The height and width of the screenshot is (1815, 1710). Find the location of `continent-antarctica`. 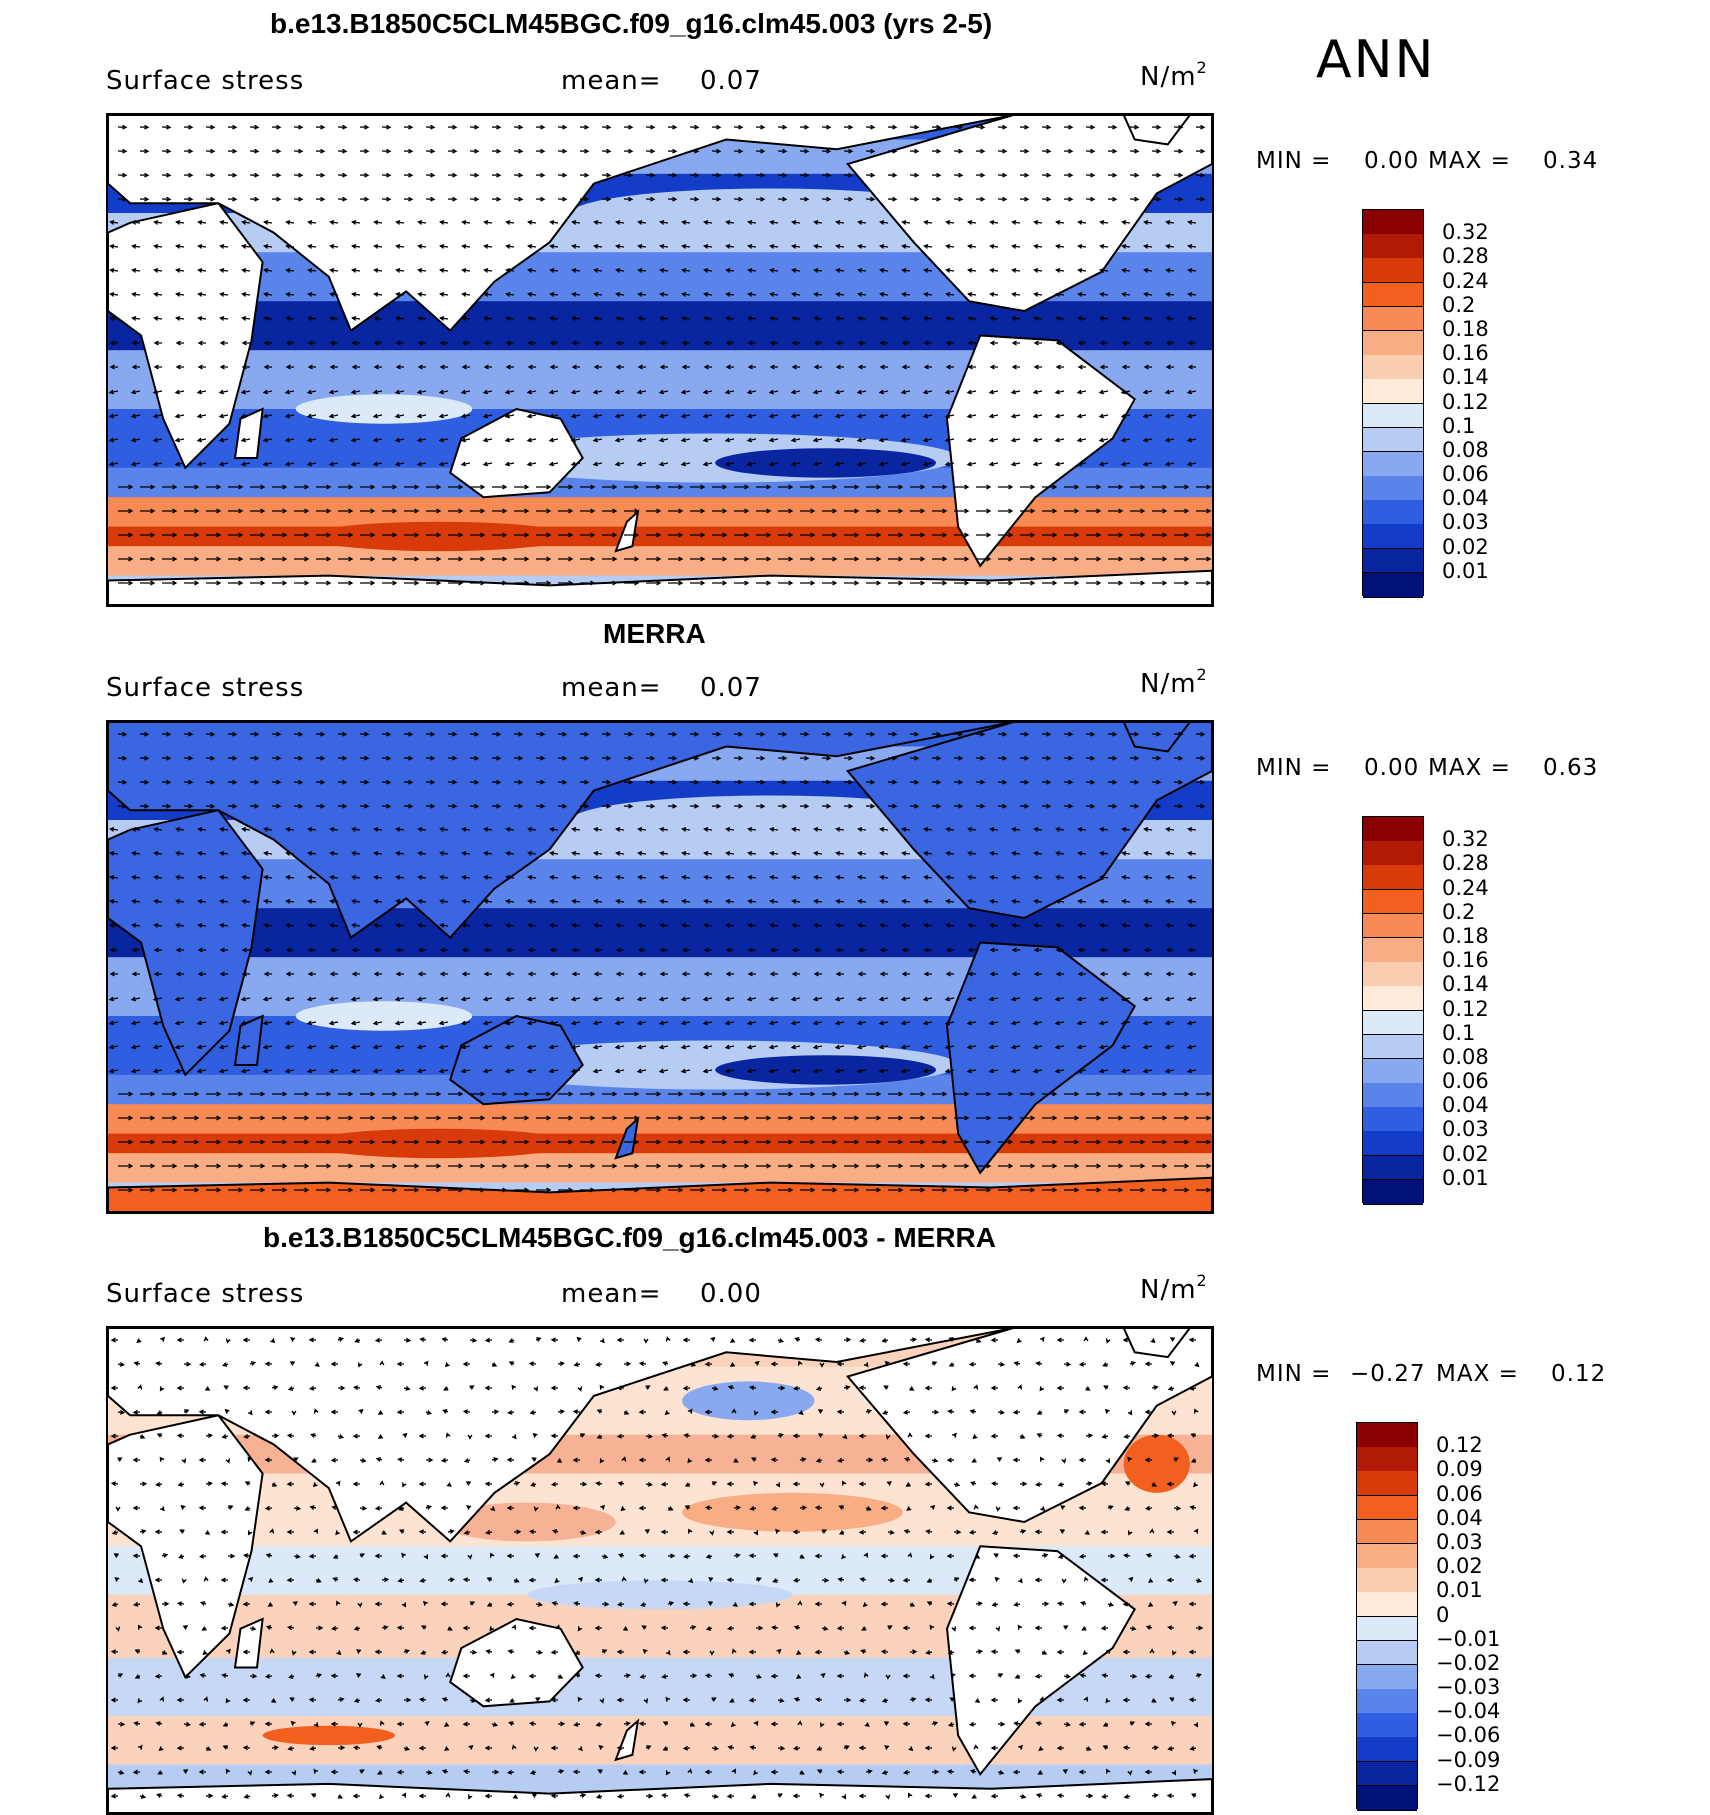

continent-antarctica is located at coordinates (660, 1194).